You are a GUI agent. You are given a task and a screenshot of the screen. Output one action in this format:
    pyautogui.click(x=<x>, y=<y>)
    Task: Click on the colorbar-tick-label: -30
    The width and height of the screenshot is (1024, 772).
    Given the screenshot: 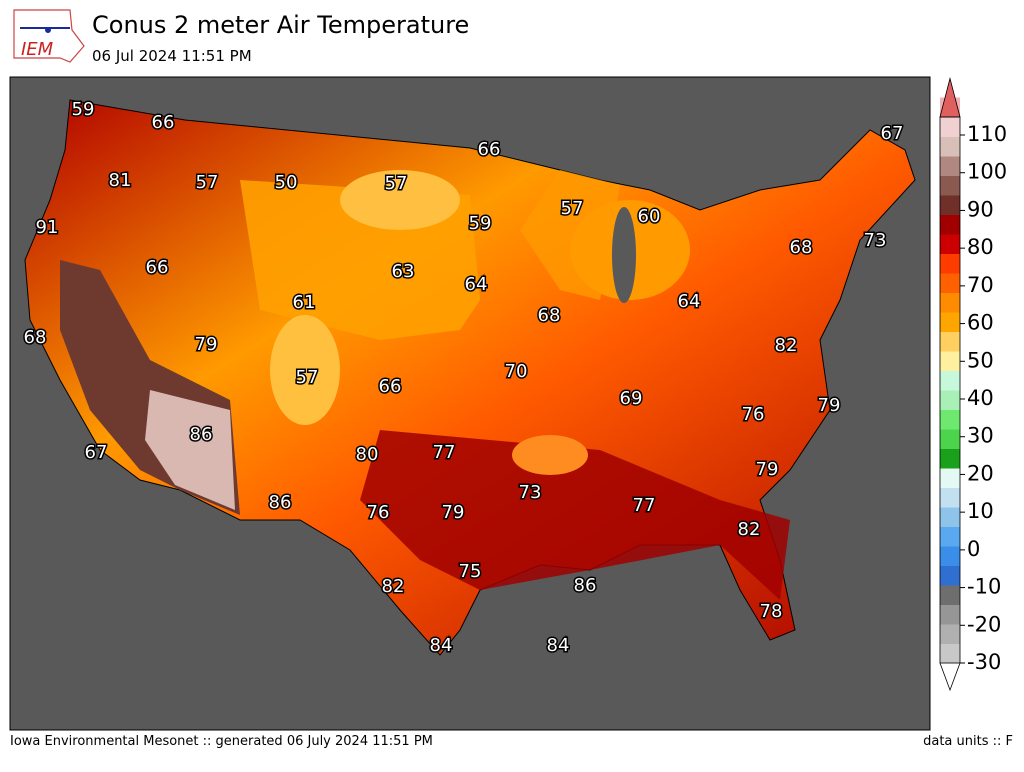 What is the action you would take?
    pyautogui.click(x=984, y=662)
    